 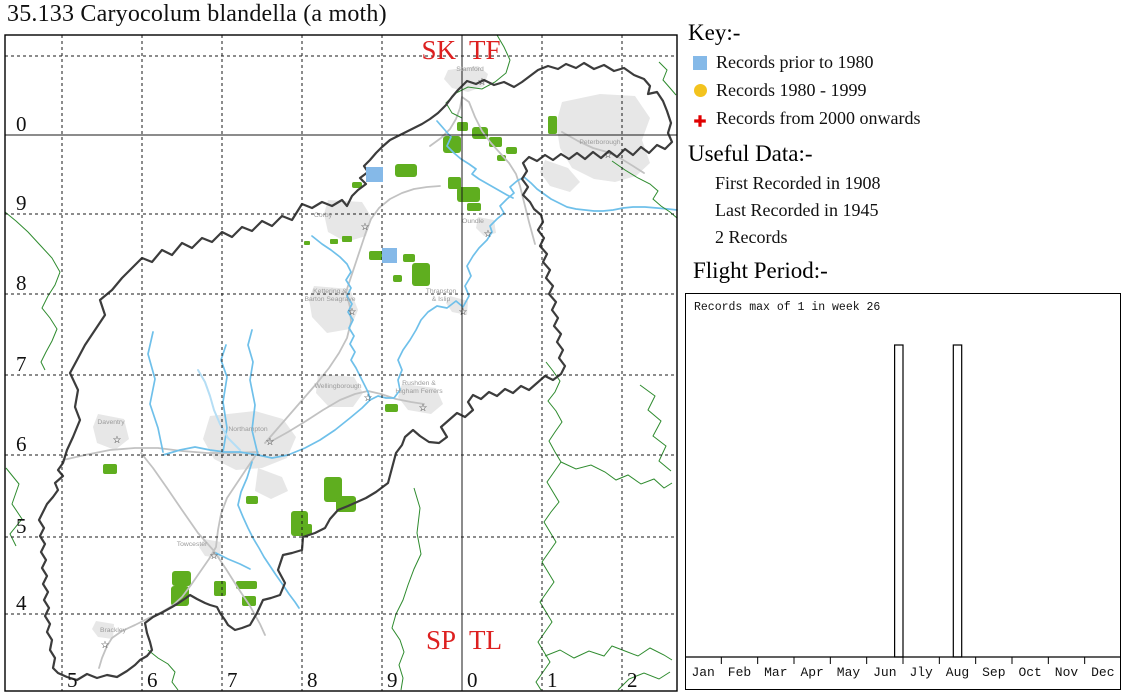 I want to click on town: Thrapston & Islip☆, so click(x=447, y=303).